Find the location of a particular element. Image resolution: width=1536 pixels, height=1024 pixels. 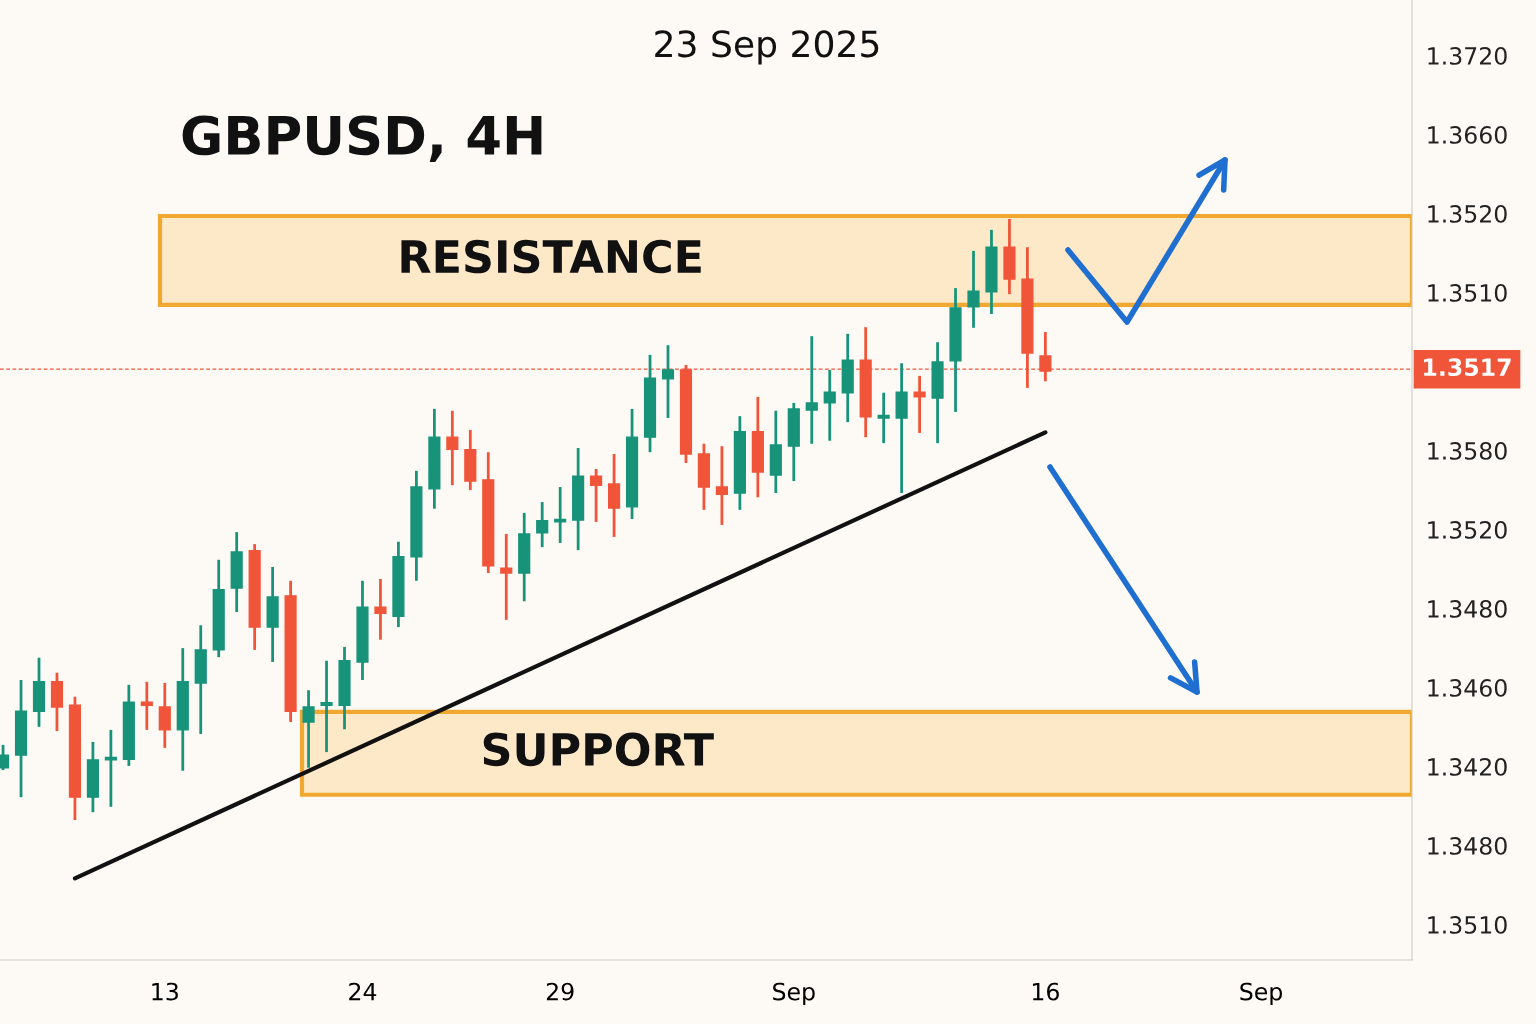

text: 1.3660 is located at coordinates (1467, 134).